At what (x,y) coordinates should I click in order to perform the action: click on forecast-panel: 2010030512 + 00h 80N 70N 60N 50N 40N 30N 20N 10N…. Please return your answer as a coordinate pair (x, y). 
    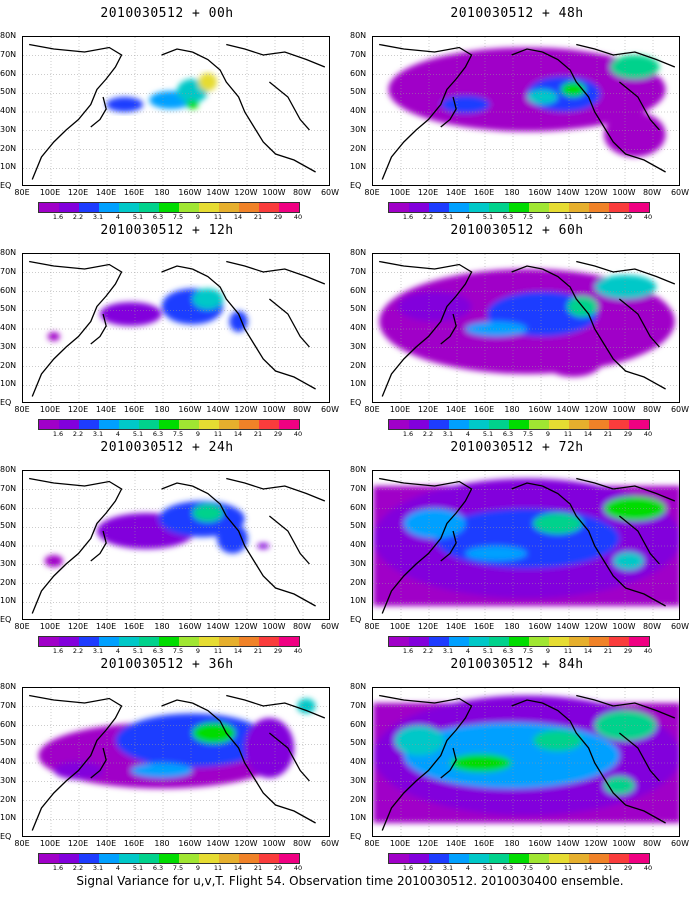
    Looking at the image, I should click on (169, 113).